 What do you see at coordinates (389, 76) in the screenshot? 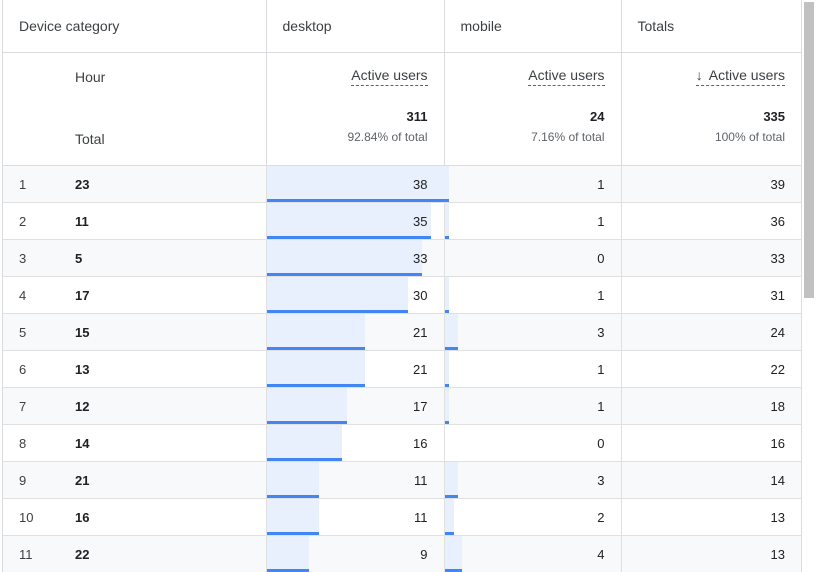
I see `desktop-active-users-header: Active users` at bounding box center [389, 76].